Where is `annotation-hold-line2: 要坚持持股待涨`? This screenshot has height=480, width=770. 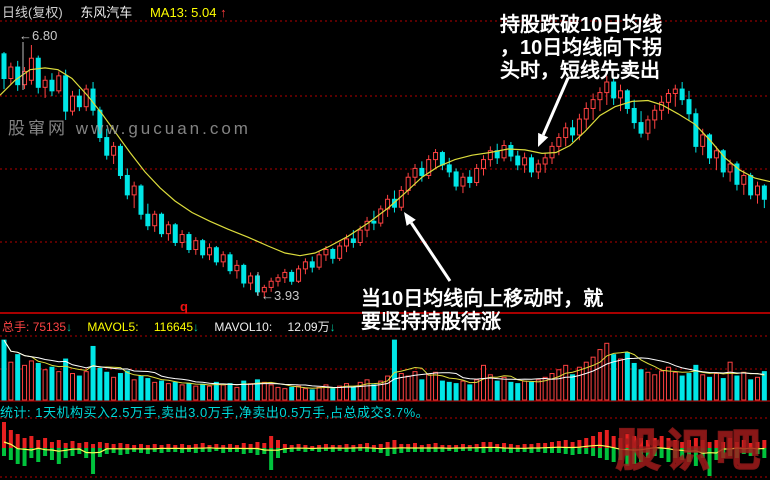 annotation-hold-line2: 要坚持持股待涨 is located at coordinates (431, 322).